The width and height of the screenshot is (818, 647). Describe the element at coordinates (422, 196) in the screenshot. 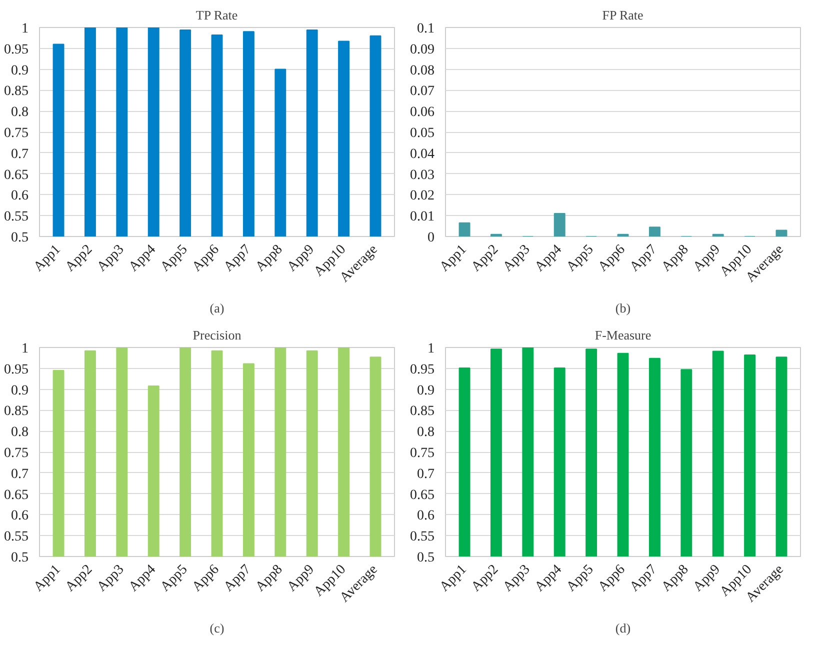

I see `y-tick-label: 0.02` at that location.